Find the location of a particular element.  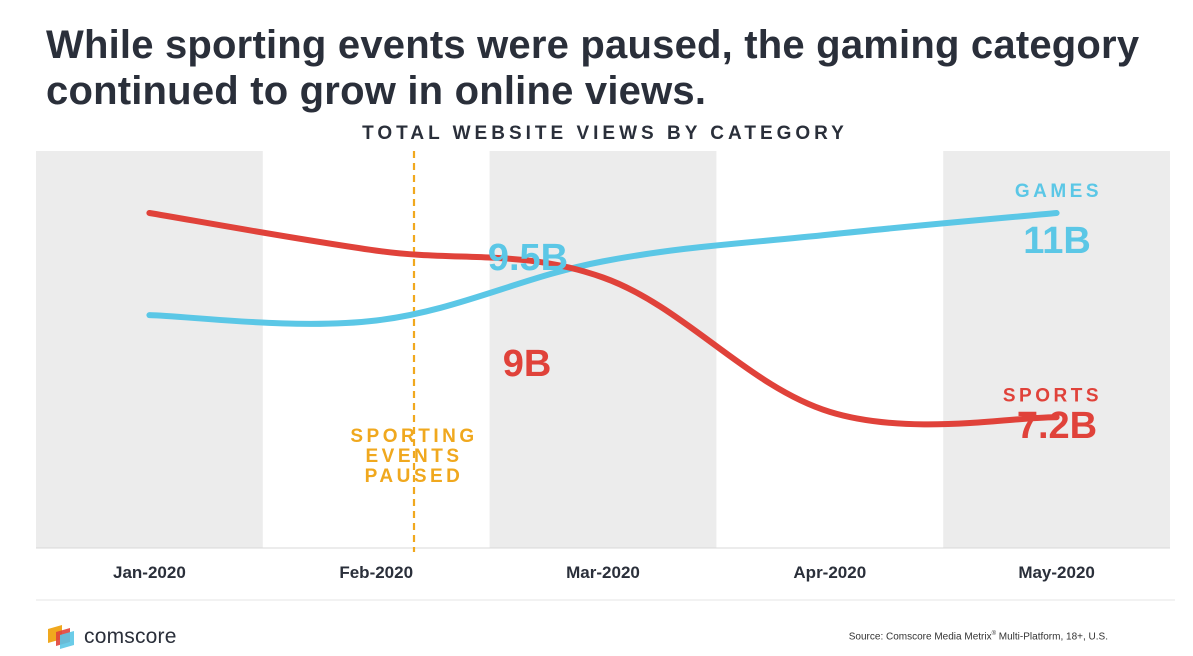

value-label-sports: 9B is located at coordinates (527, 364).